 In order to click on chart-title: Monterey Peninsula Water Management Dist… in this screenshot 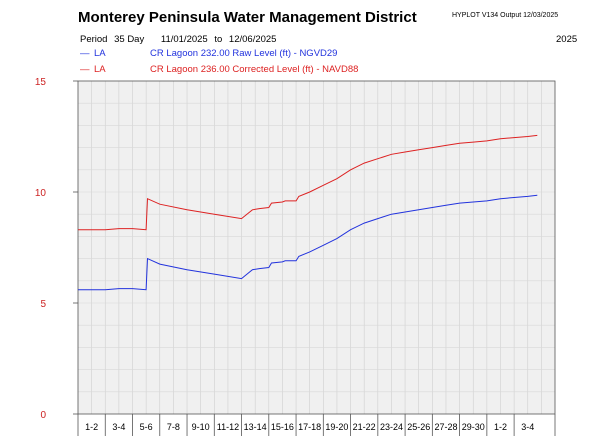, I will do `click(247, 17)`.